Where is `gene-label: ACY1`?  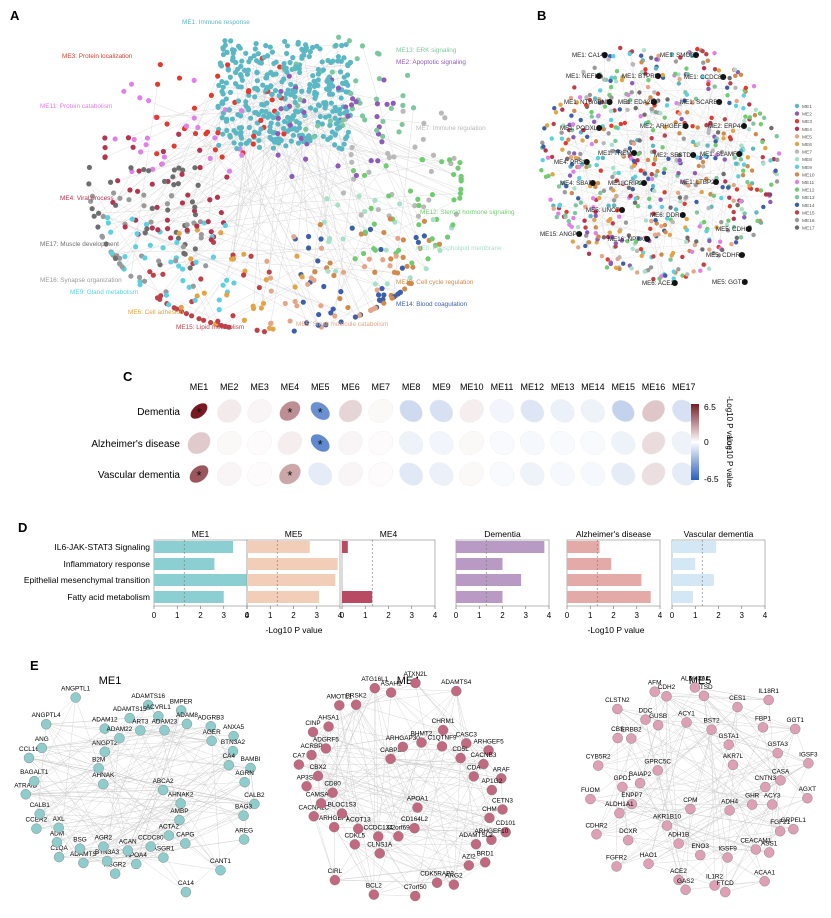 gene-label: ACY1 is located at coordinates (686, 713).